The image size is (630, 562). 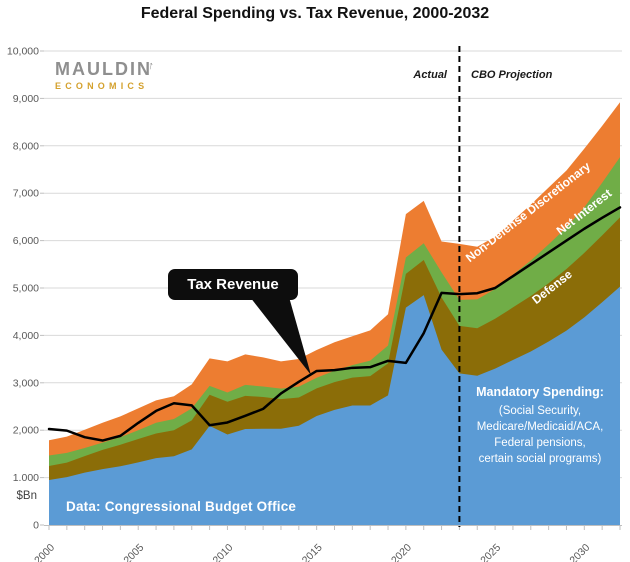 I want to click on y-axis-label: 9,000, so click(x=26, y=99).